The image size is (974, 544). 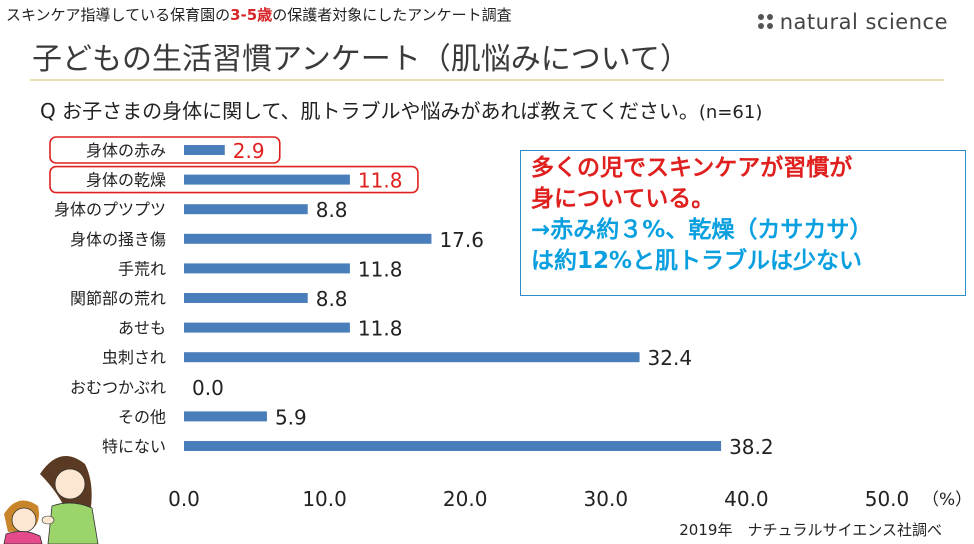 I want to click on age-range-highlight: 3-5歳, so click(x=251, y=15).